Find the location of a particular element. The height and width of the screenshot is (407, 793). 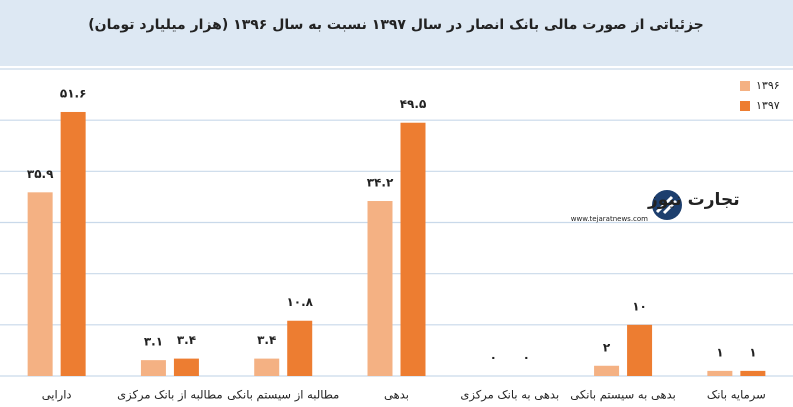

x-tick-label: بدهی به سیستم بانکی is located at coordinates (623, 395).